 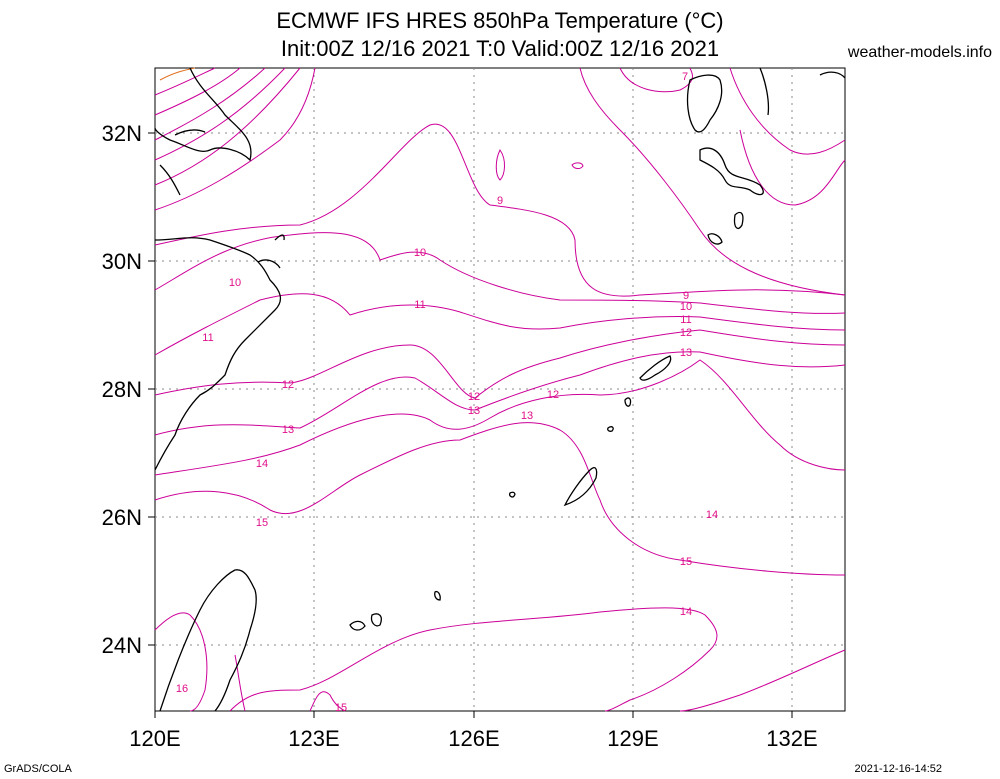 I want to click on lon-label-123e: 123E, so click(x=313, y=738).